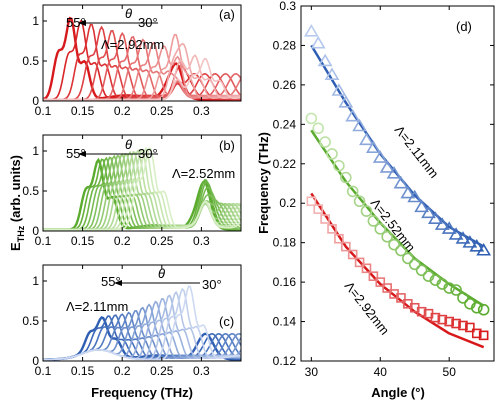  I want to click on panel-a-y-tick-label: 1, so click(35, 21).